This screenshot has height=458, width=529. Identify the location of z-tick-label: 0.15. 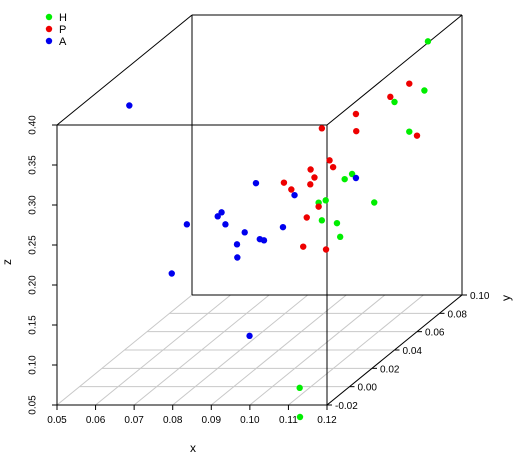
(33, 325).